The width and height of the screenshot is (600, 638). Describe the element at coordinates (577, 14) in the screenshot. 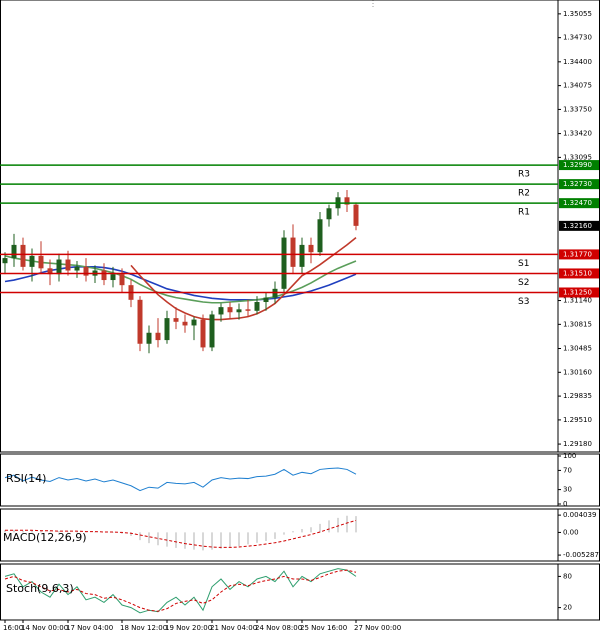

I see `y-tick-label: 1.35055` at that location.